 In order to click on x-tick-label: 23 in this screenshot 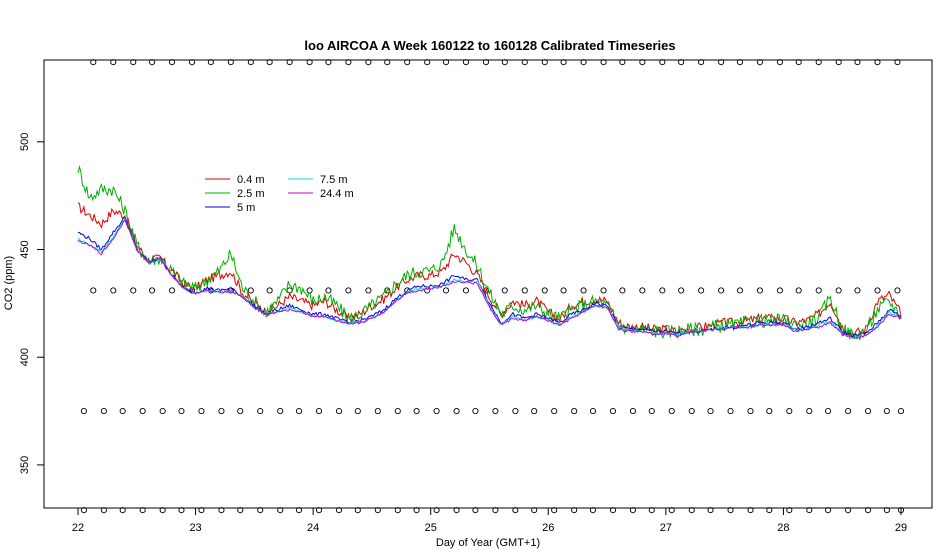, I will do `click(195, 528)`.